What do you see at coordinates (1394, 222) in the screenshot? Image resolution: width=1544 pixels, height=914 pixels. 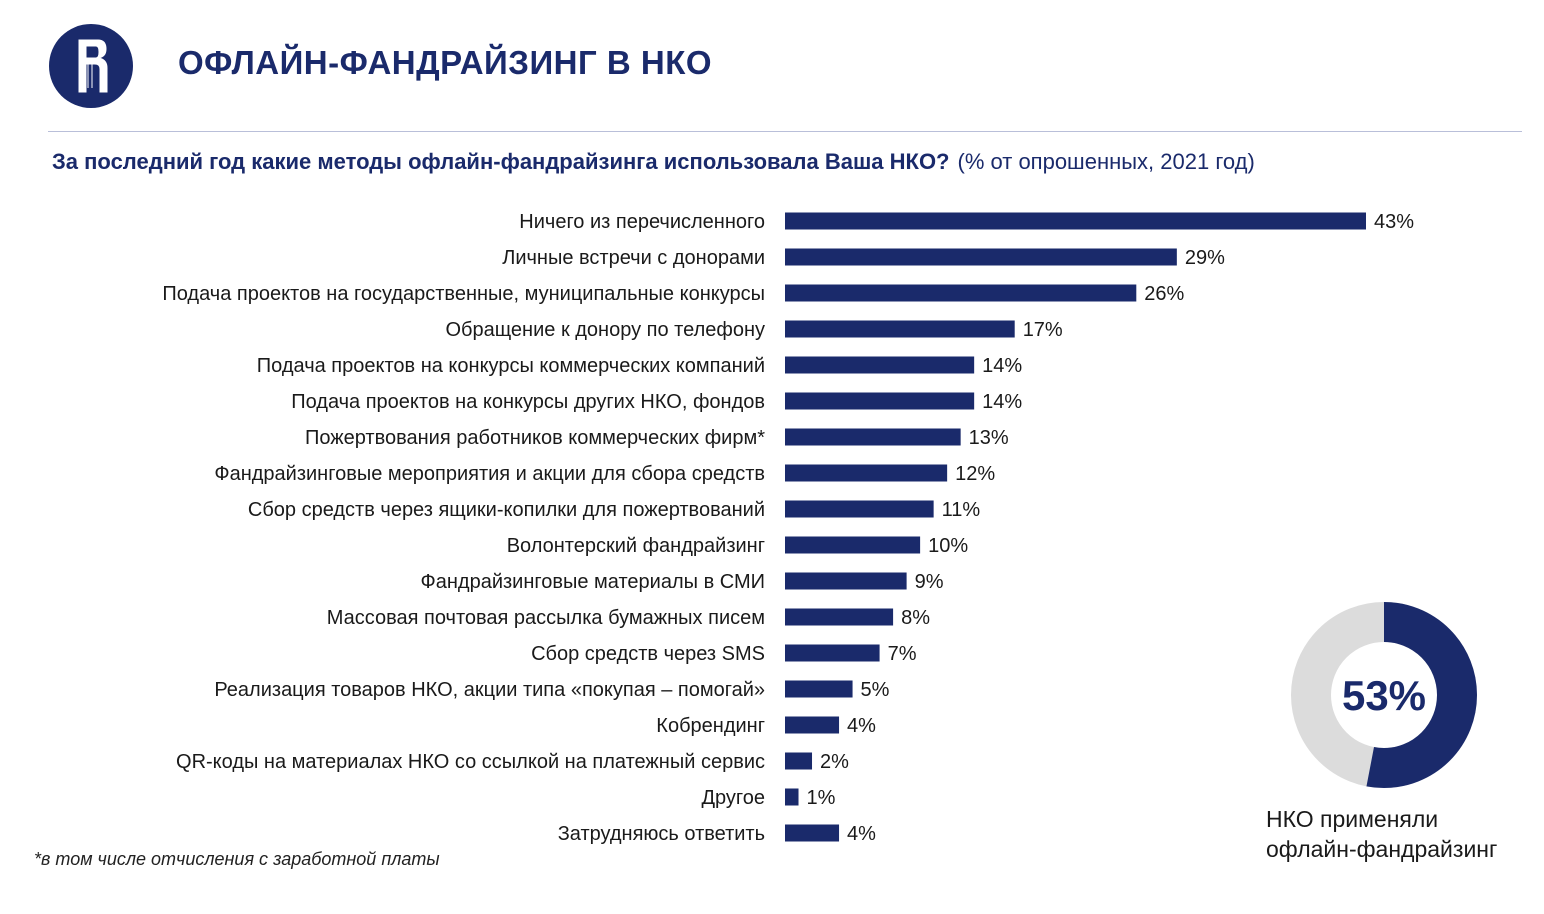 I see `value-label: 43%` at bounding box center [1394, 222].